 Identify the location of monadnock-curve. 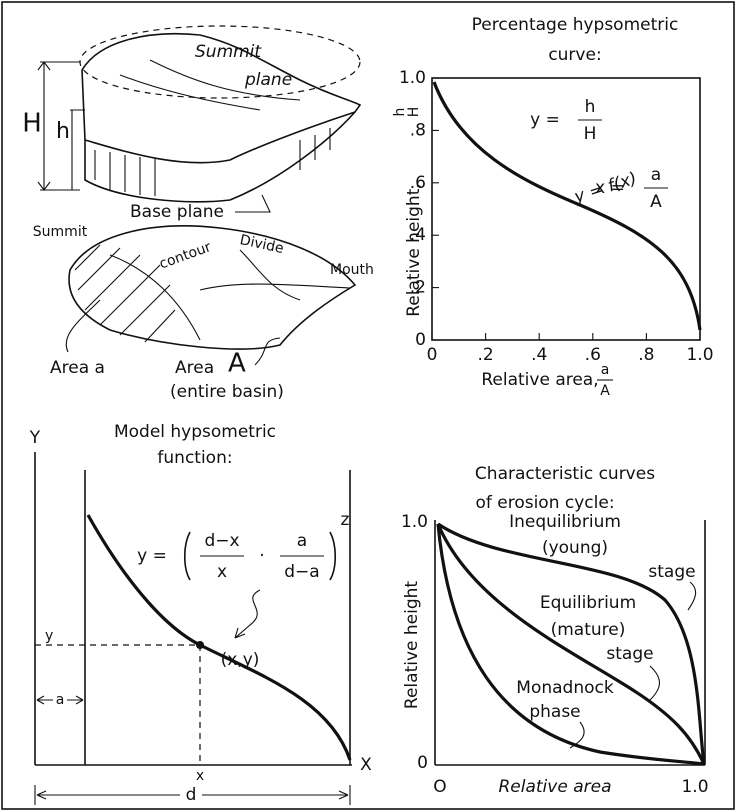
(570, 644).